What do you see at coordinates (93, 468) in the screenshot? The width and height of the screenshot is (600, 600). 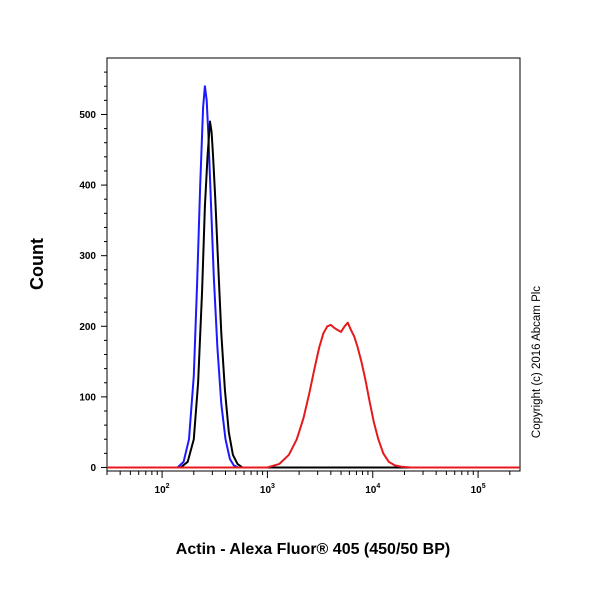 I see `y-tick-label: 0` at bounding box center [93, 468].